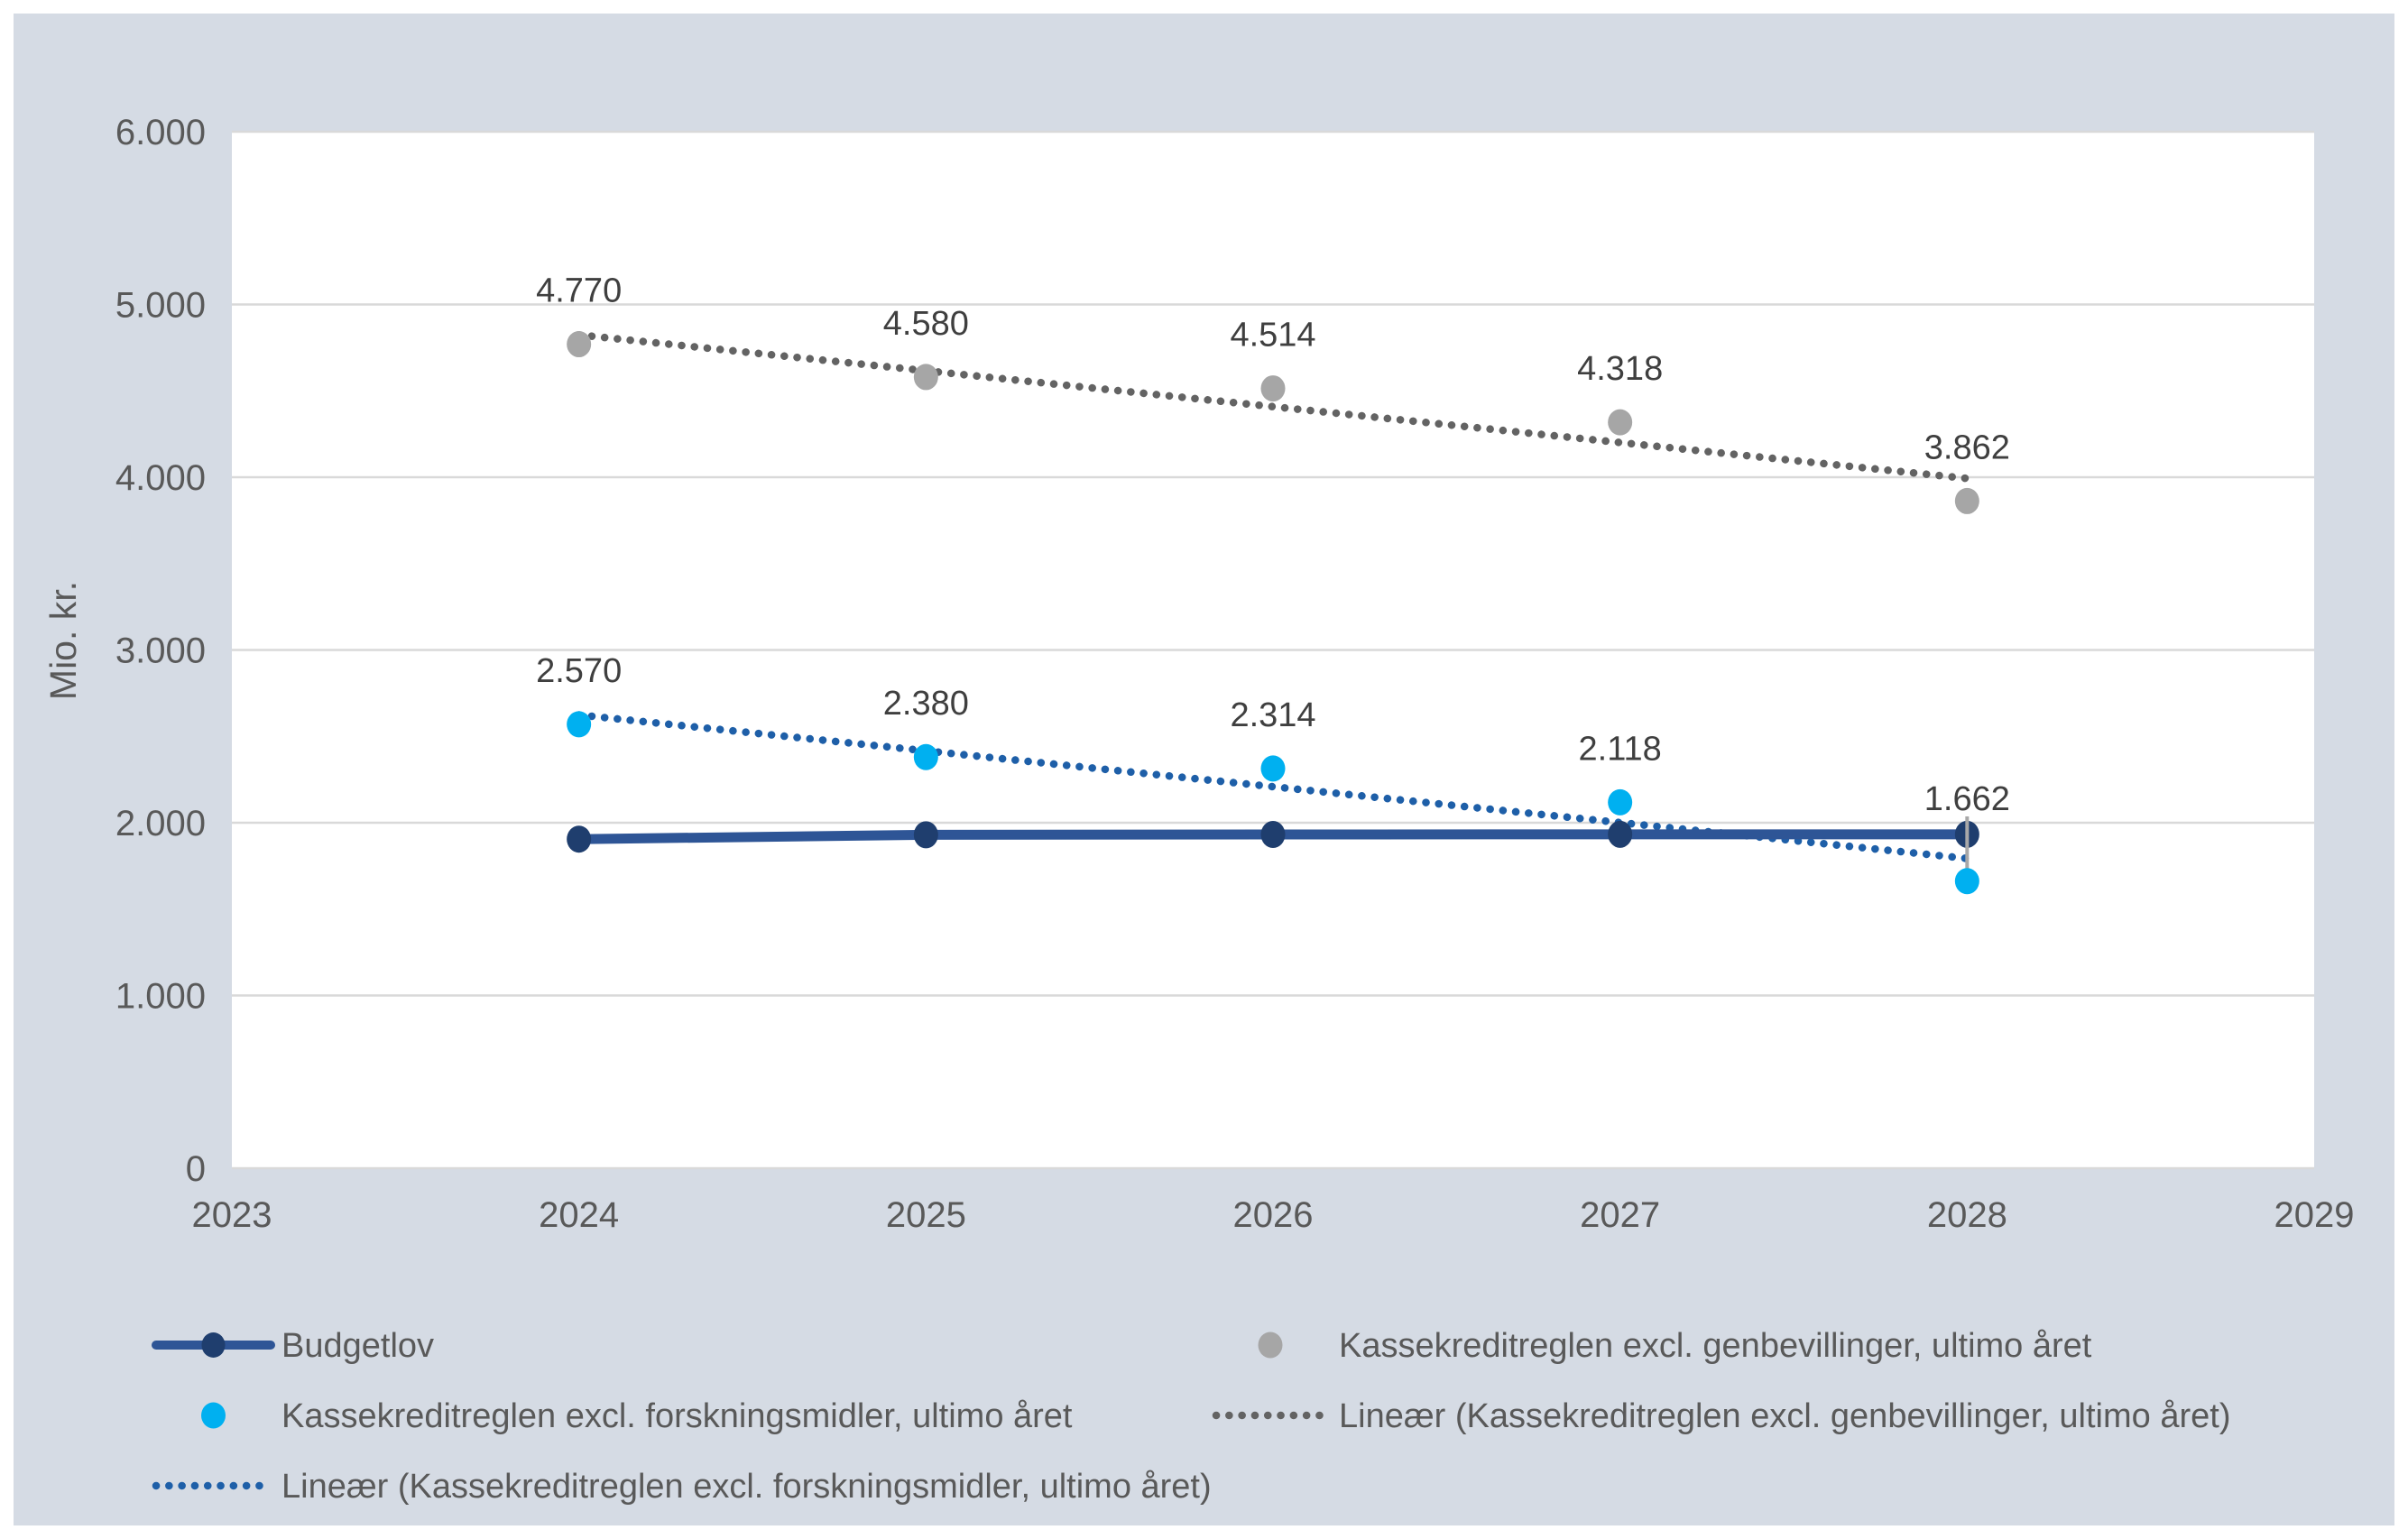 The width and height of the screenshot is (2408, 1539). Describe the element at coordinates (160, 478) in the screenshot. I see `y-axis-tick-label: 4.000` at that location.